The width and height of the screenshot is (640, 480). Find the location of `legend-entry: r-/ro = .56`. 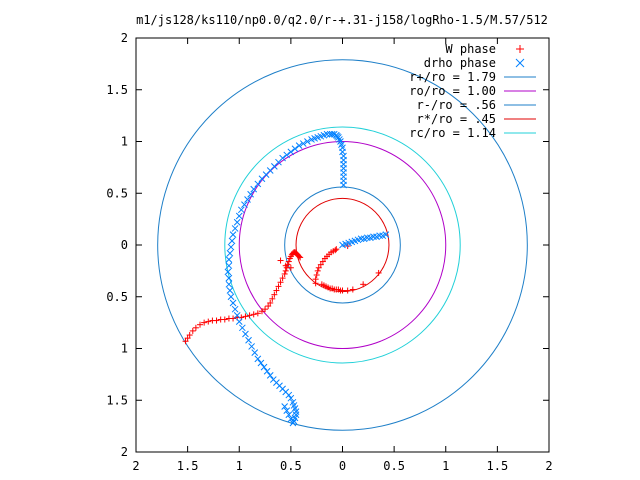

legend-entry: r-/ro = .56 is located at coordinates (476, 105).